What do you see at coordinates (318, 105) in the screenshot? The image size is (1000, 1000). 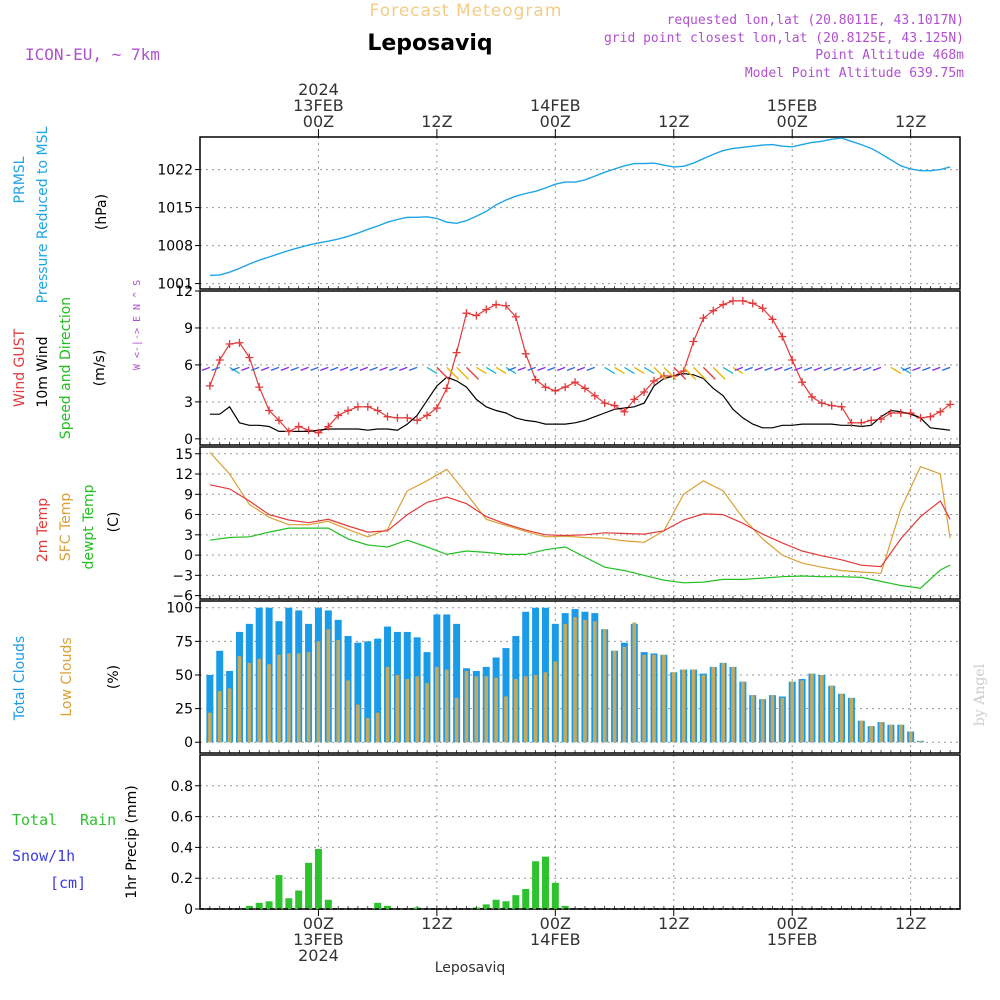 I see `top-time-label: 13FEB` at bounding box center [318, 105].